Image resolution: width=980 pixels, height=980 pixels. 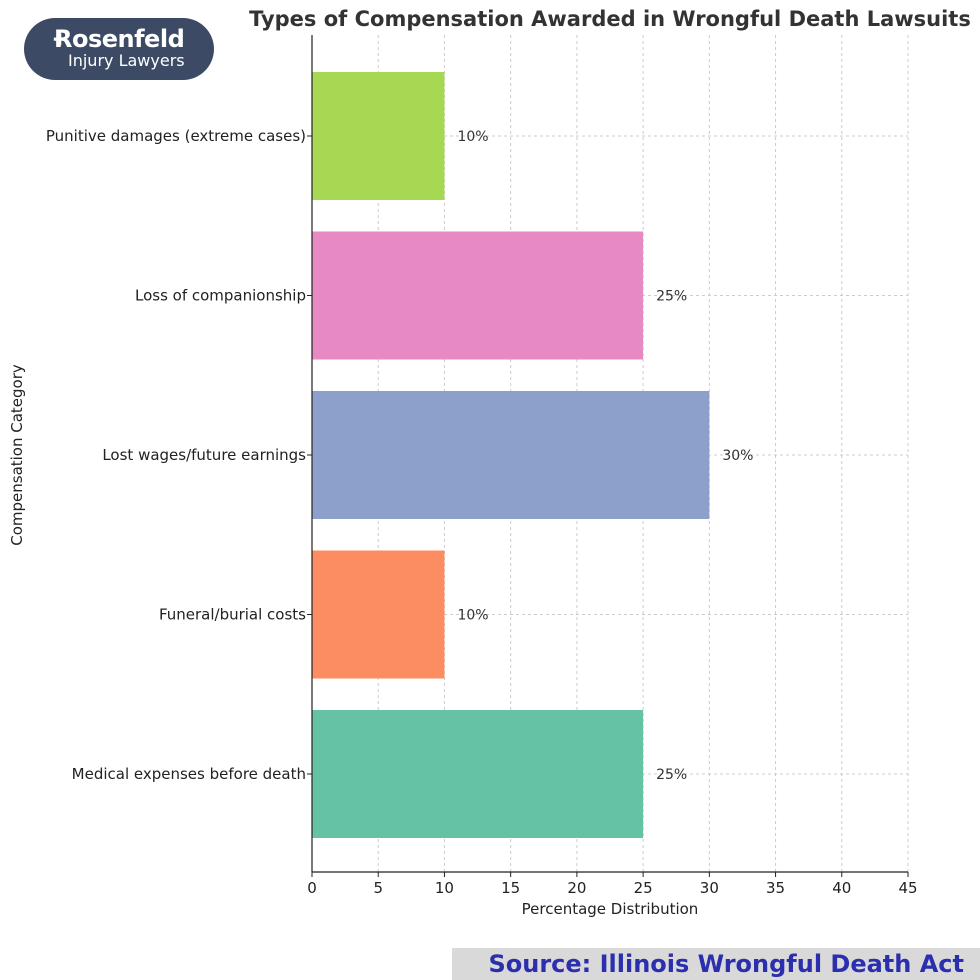 I want to click on y-tick-label: Loss of companionship, so click(x=220, y=296).